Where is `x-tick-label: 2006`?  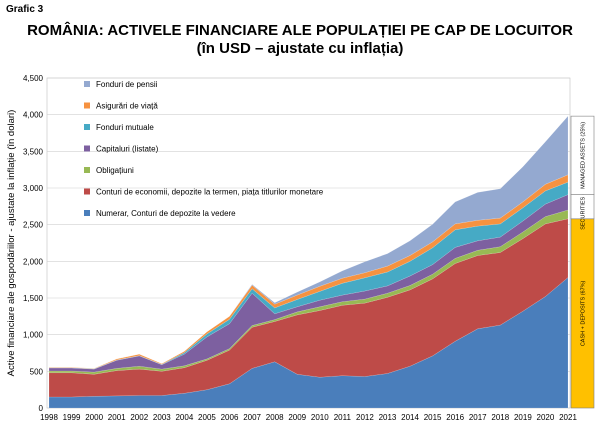 x-tick-label: 2006 is located at coordinates (230, 417).